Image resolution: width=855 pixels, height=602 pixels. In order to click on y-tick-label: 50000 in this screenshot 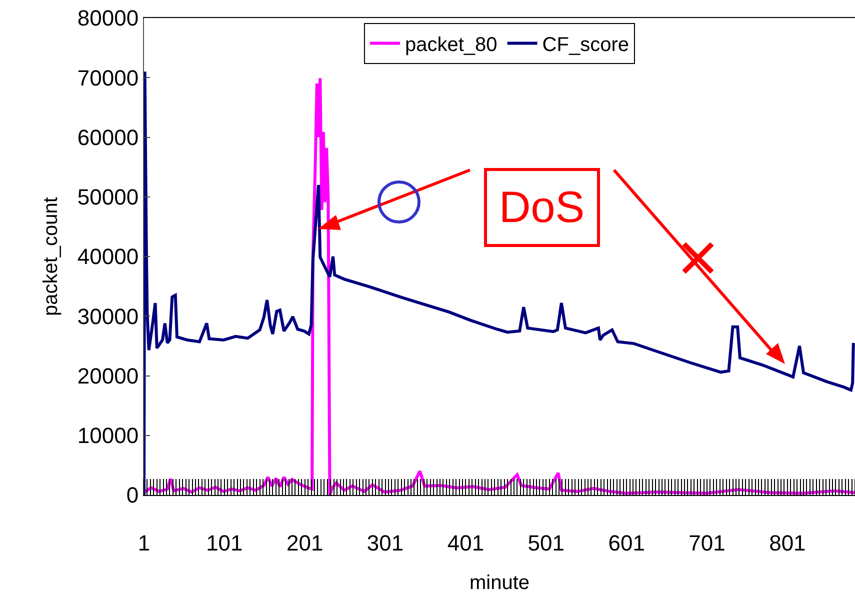, I will do `click(108, 197)`.